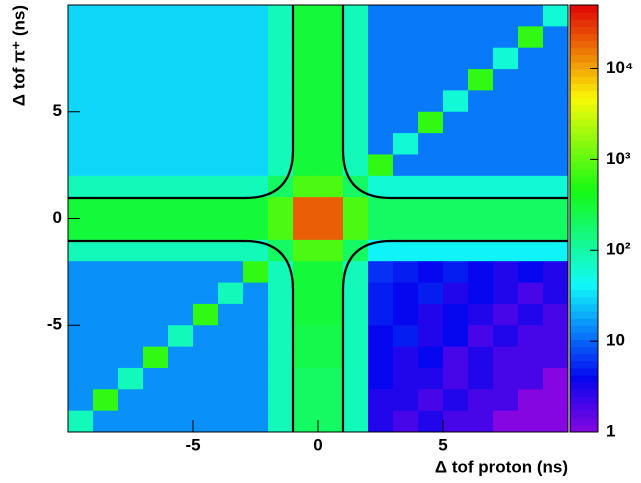  What do you see at coordinates (57, 110) in the screenshot?
I see `y-tick-label: 5` at bounding box center [57, 110].